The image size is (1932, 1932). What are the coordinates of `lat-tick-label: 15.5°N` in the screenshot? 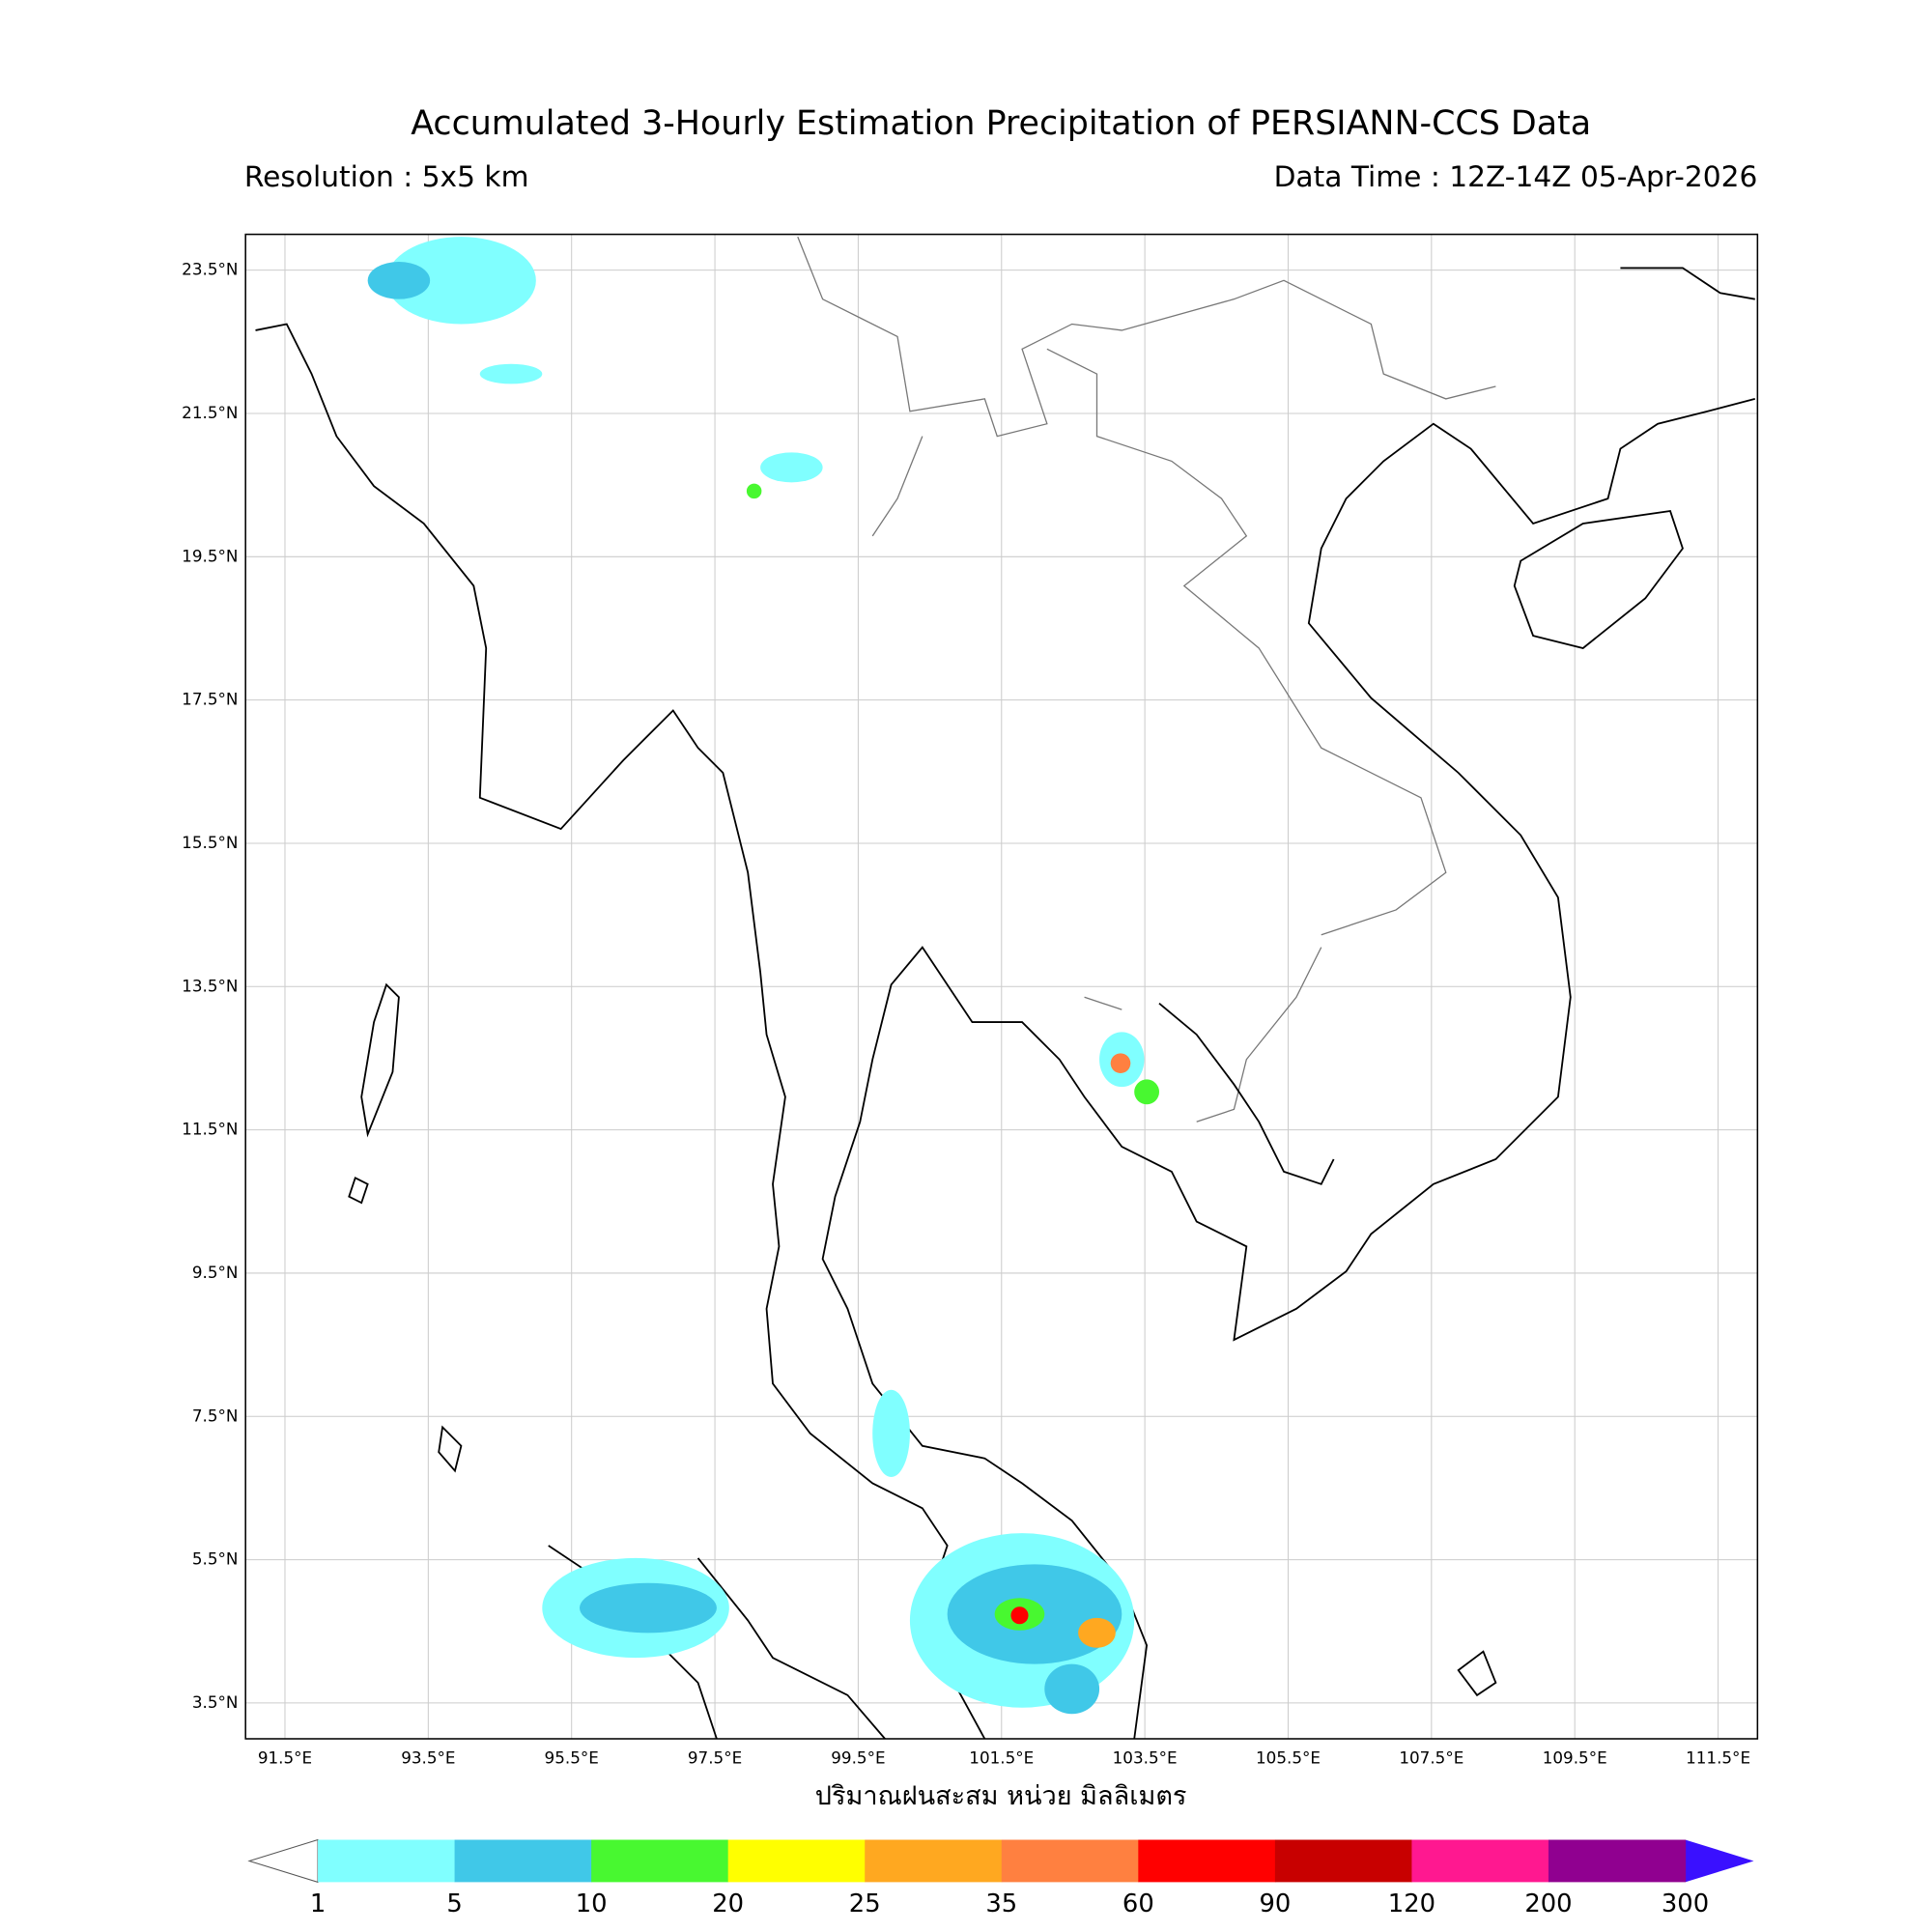 It's located at (210, 842).